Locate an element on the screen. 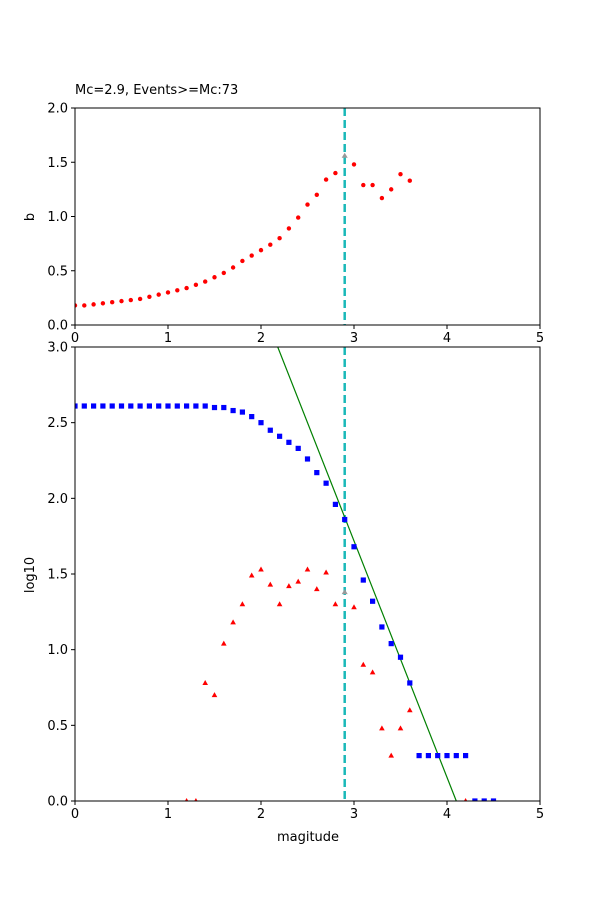 This screenshot has width=600, height=900. top-ytick-label: 0.5 is located at coordinates (57, 271).